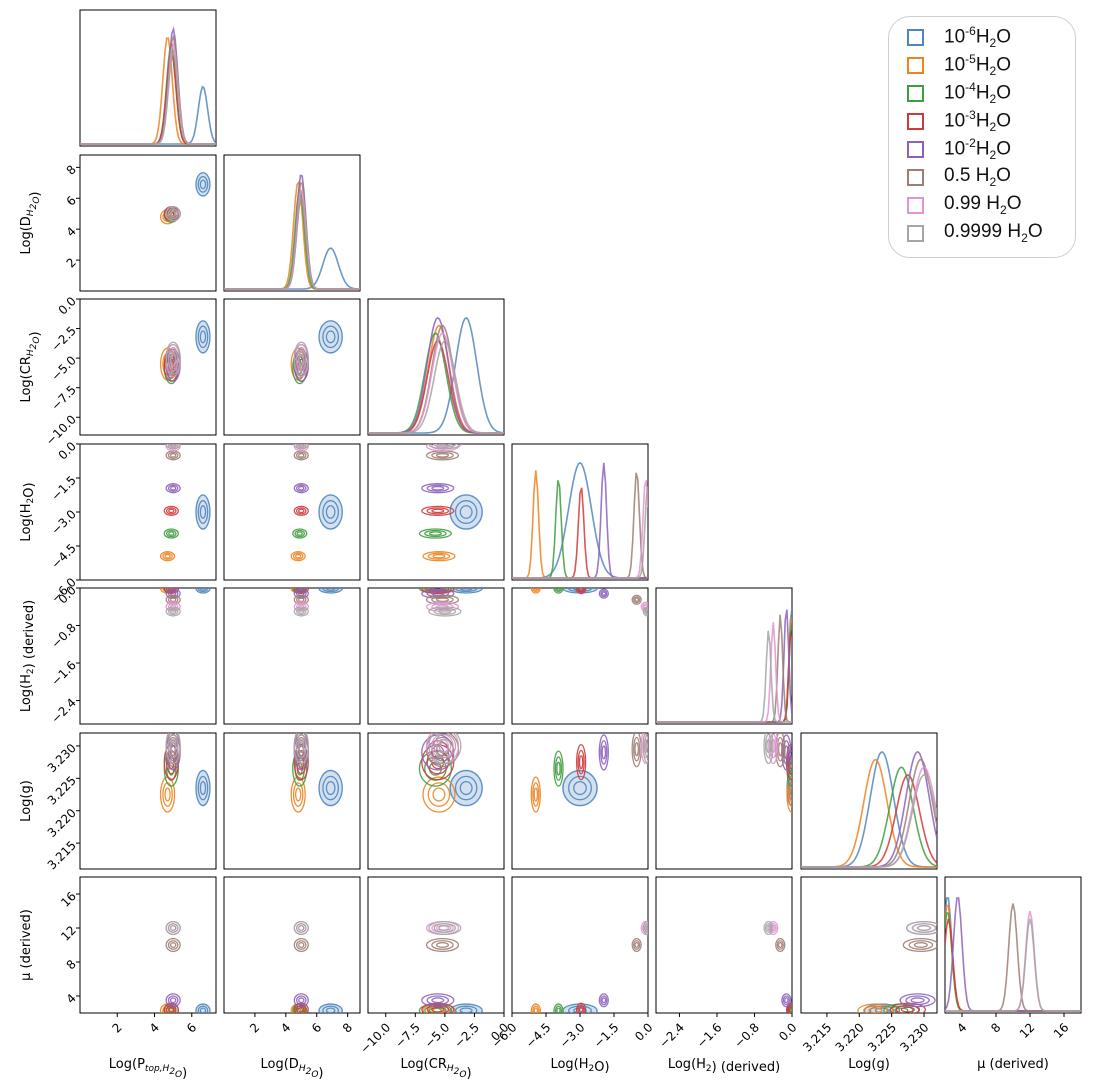 Image resolution: width=1093 pixels, height=1080 pixels. What do you see at coordinates (991, 149) in the screenshot?
I see `legend-item: 10-2H2O` at bounding box center [991, 149].